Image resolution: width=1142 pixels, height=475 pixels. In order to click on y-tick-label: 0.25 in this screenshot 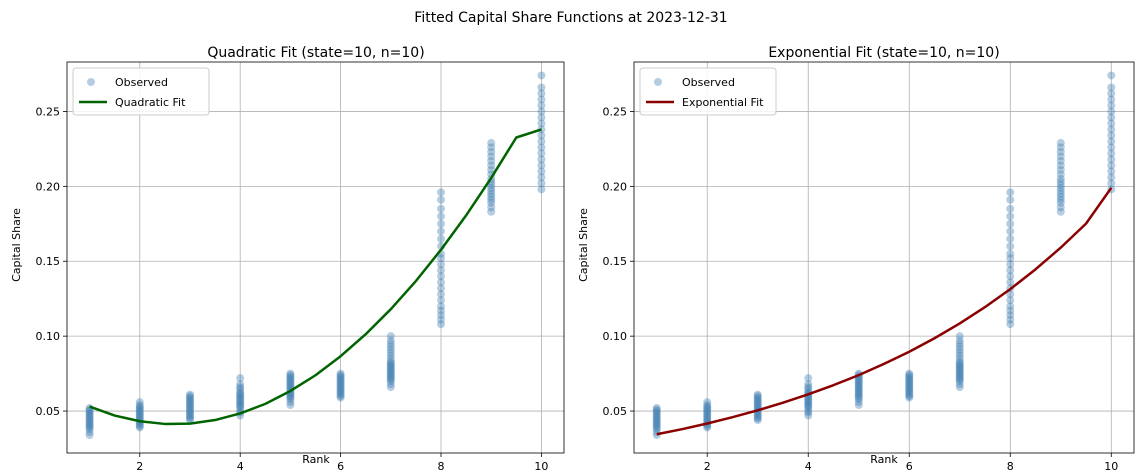, I will do `click(48, 111)`.